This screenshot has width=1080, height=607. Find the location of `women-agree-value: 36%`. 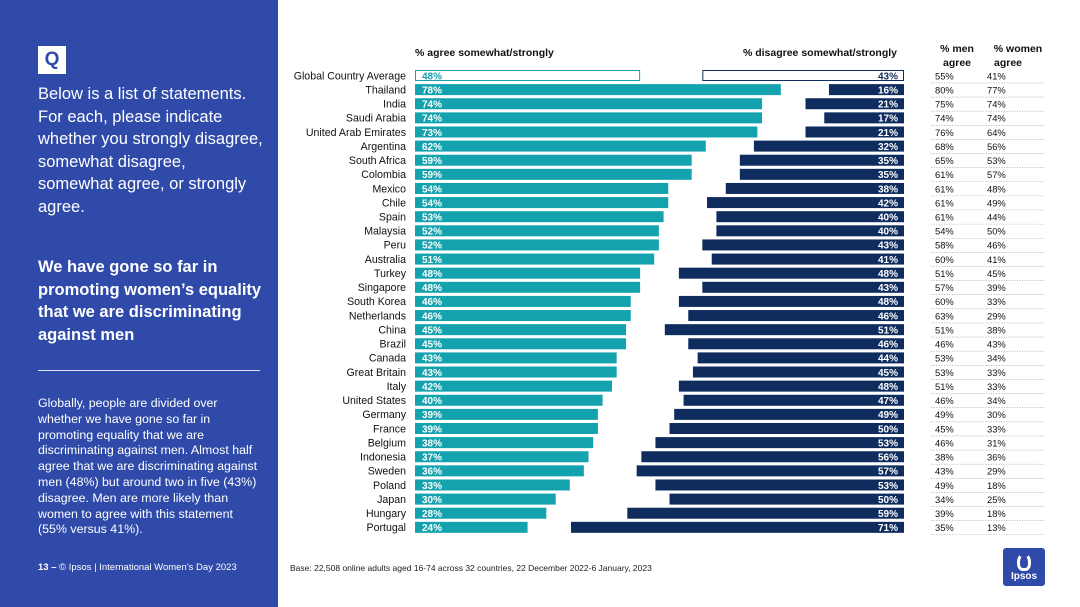

women-agree-value: 36% is located at coordinates (996, 457).